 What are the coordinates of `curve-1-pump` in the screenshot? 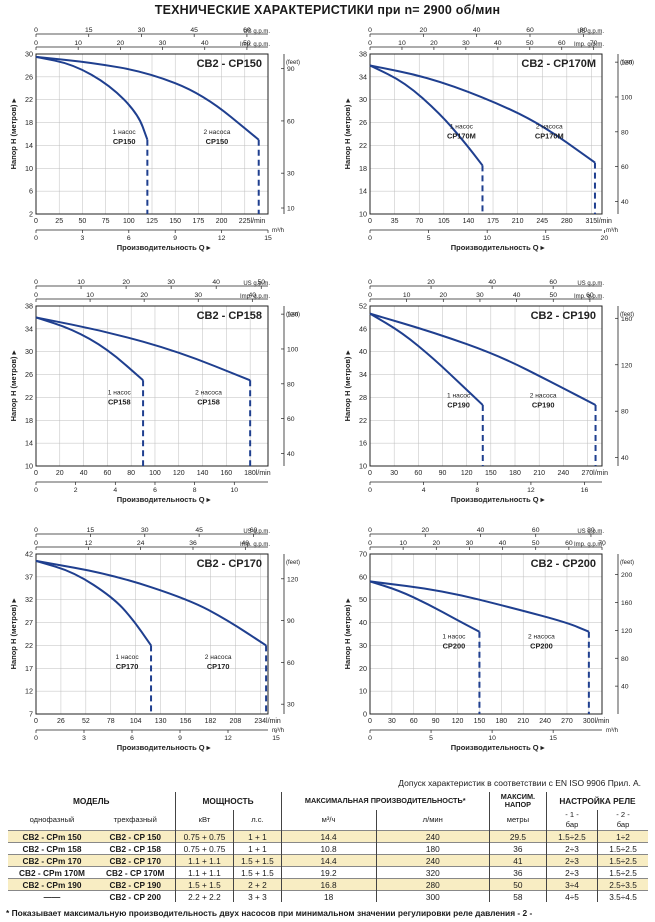 It's located at (89, 349).